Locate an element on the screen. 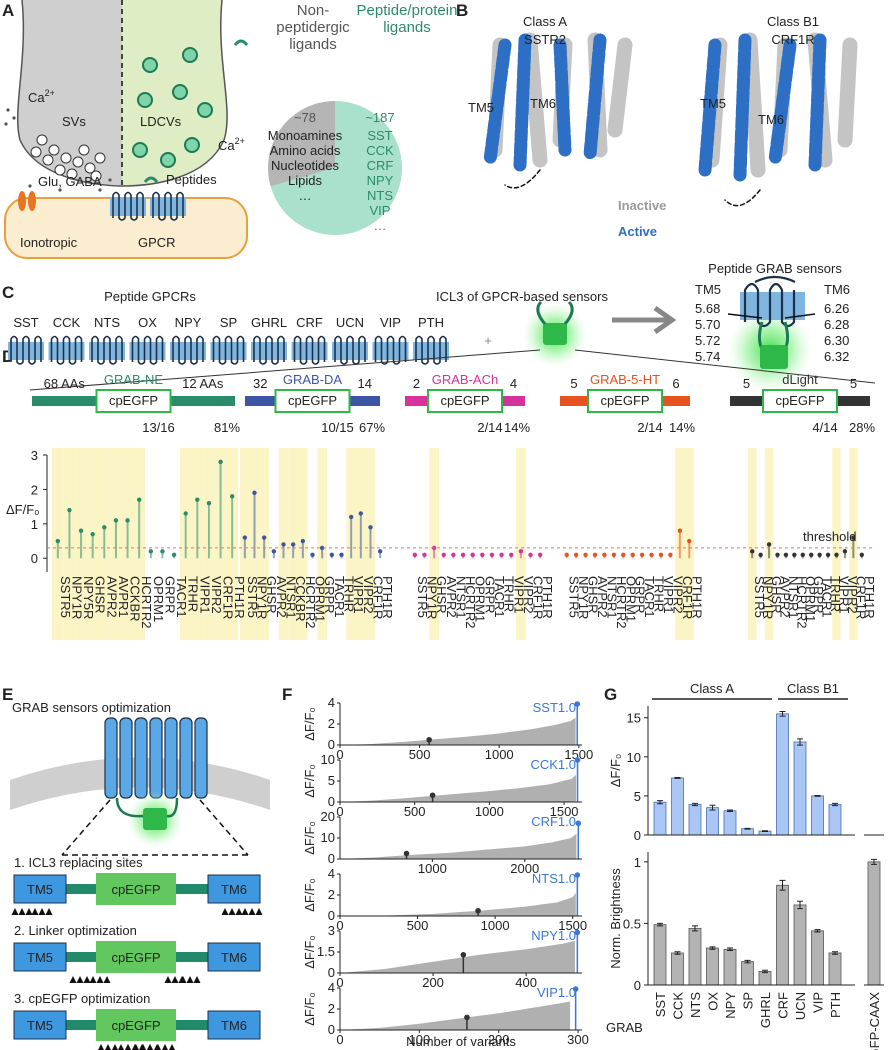 The width and height of the screenshot is (891, 1050). section-title: GRAB sensors optimization is located at coordinates (91, 707).